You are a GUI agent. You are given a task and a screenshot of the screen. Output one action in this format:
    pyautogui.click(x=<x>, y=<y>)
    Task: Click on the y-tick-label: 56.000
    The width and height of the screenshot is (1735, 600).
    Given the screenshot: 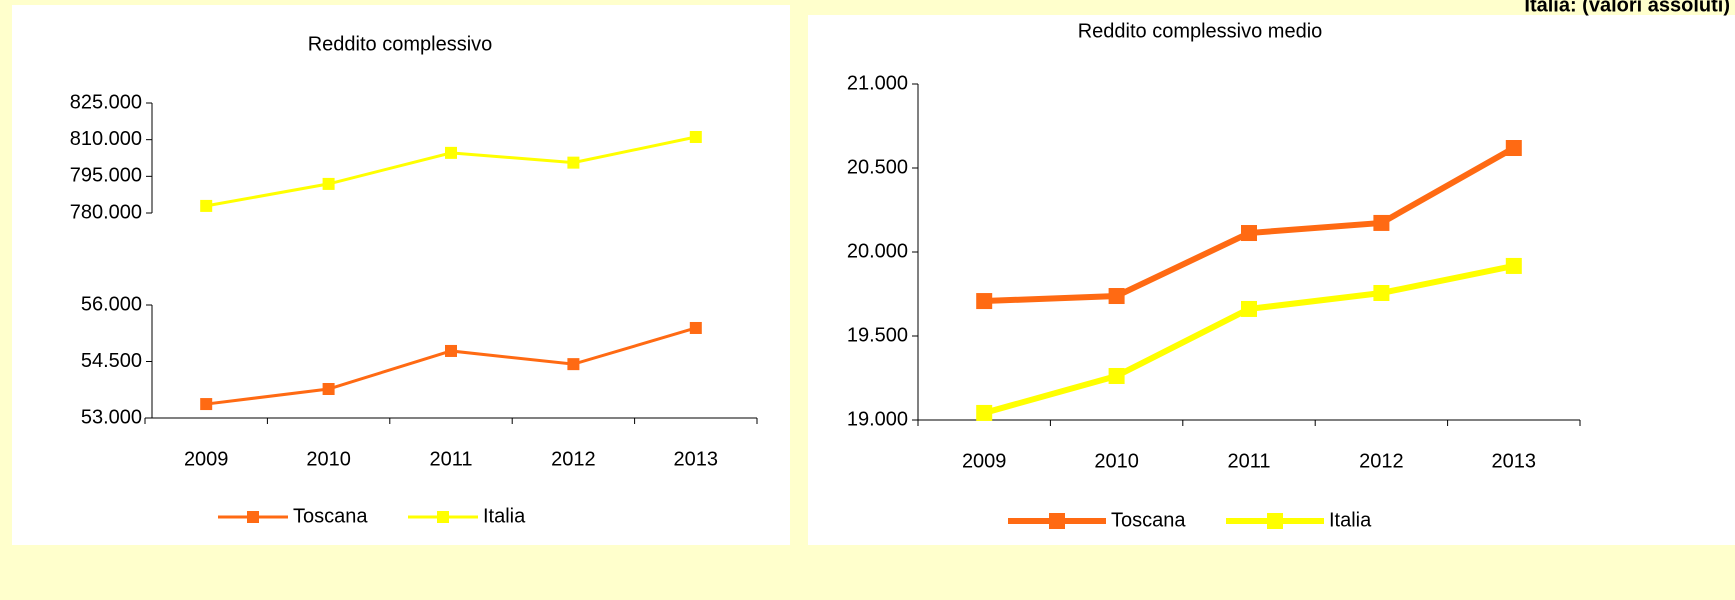 What is the action you would take?
    pyautogui.click(x=111, y=304)
    